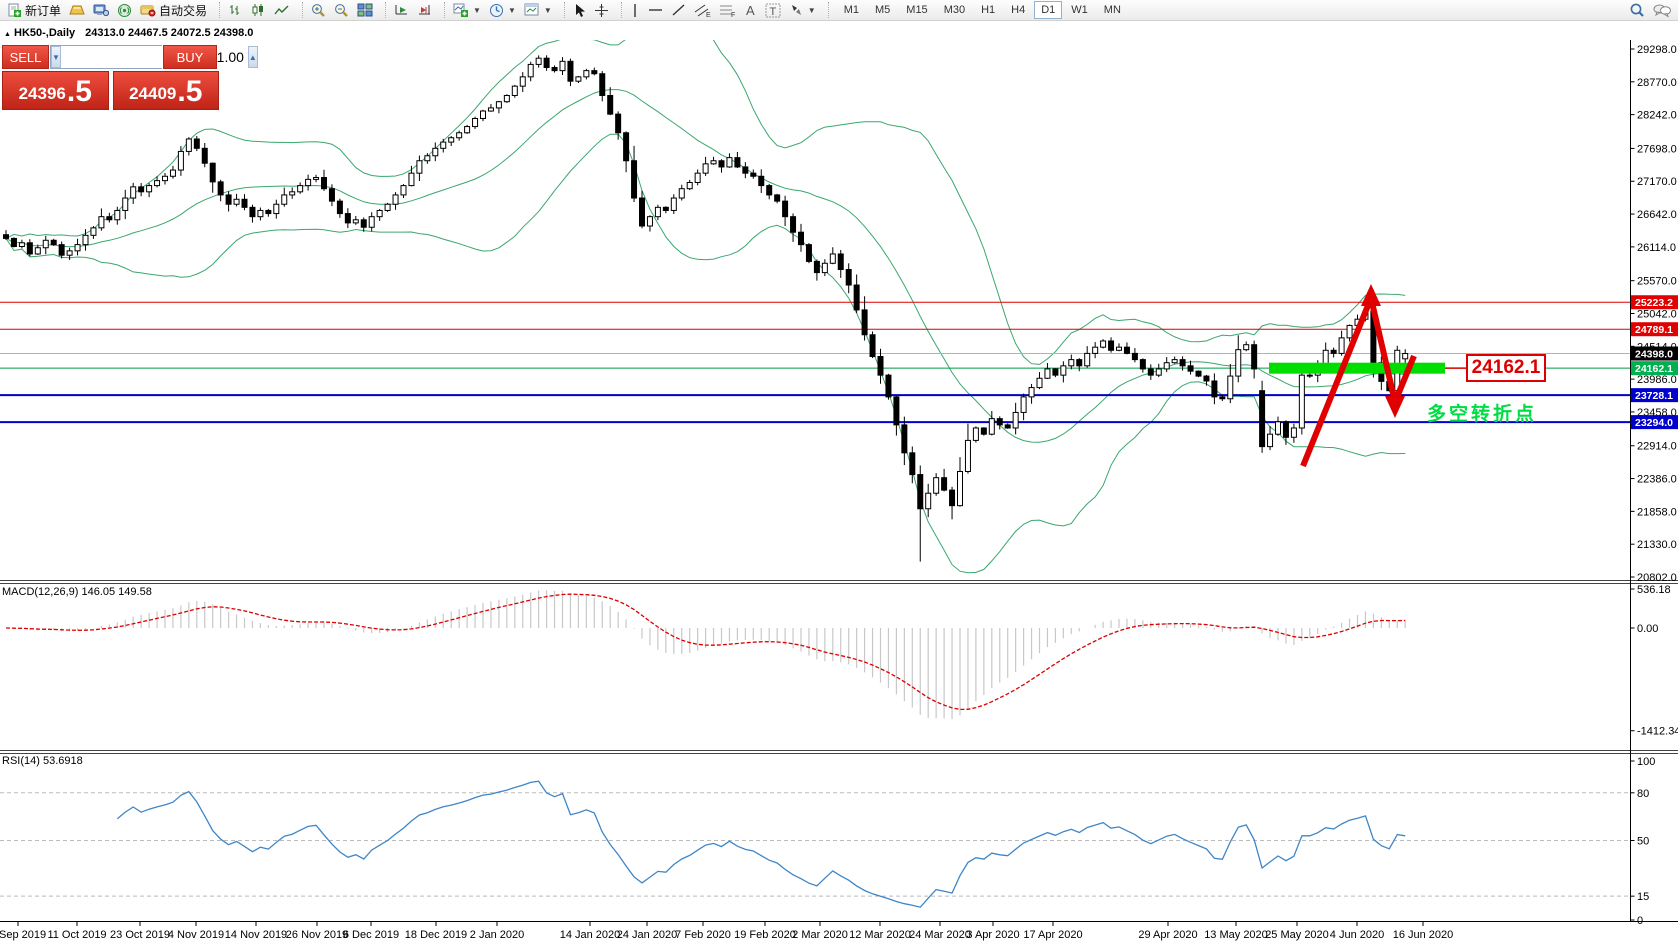 The width and height of the screenshot is (1678, 944). I want to click on channel-button: E, so click(702, 10).